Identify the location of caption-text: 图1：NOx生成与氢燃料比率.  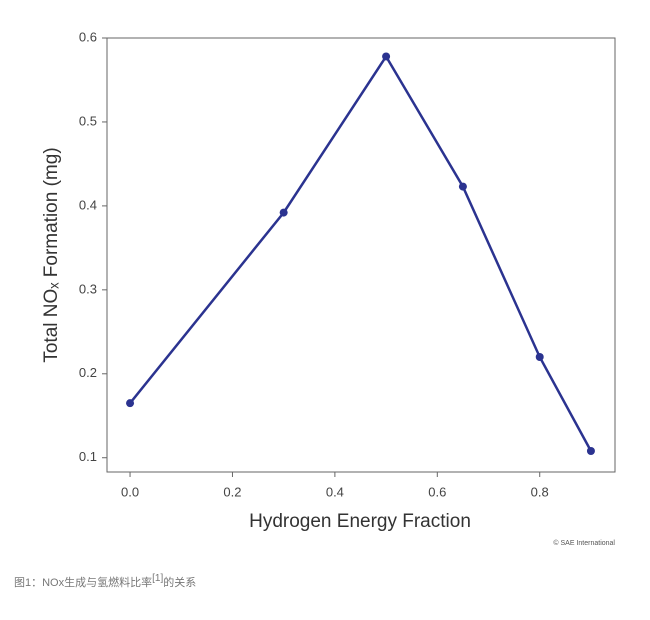
(83, 582).